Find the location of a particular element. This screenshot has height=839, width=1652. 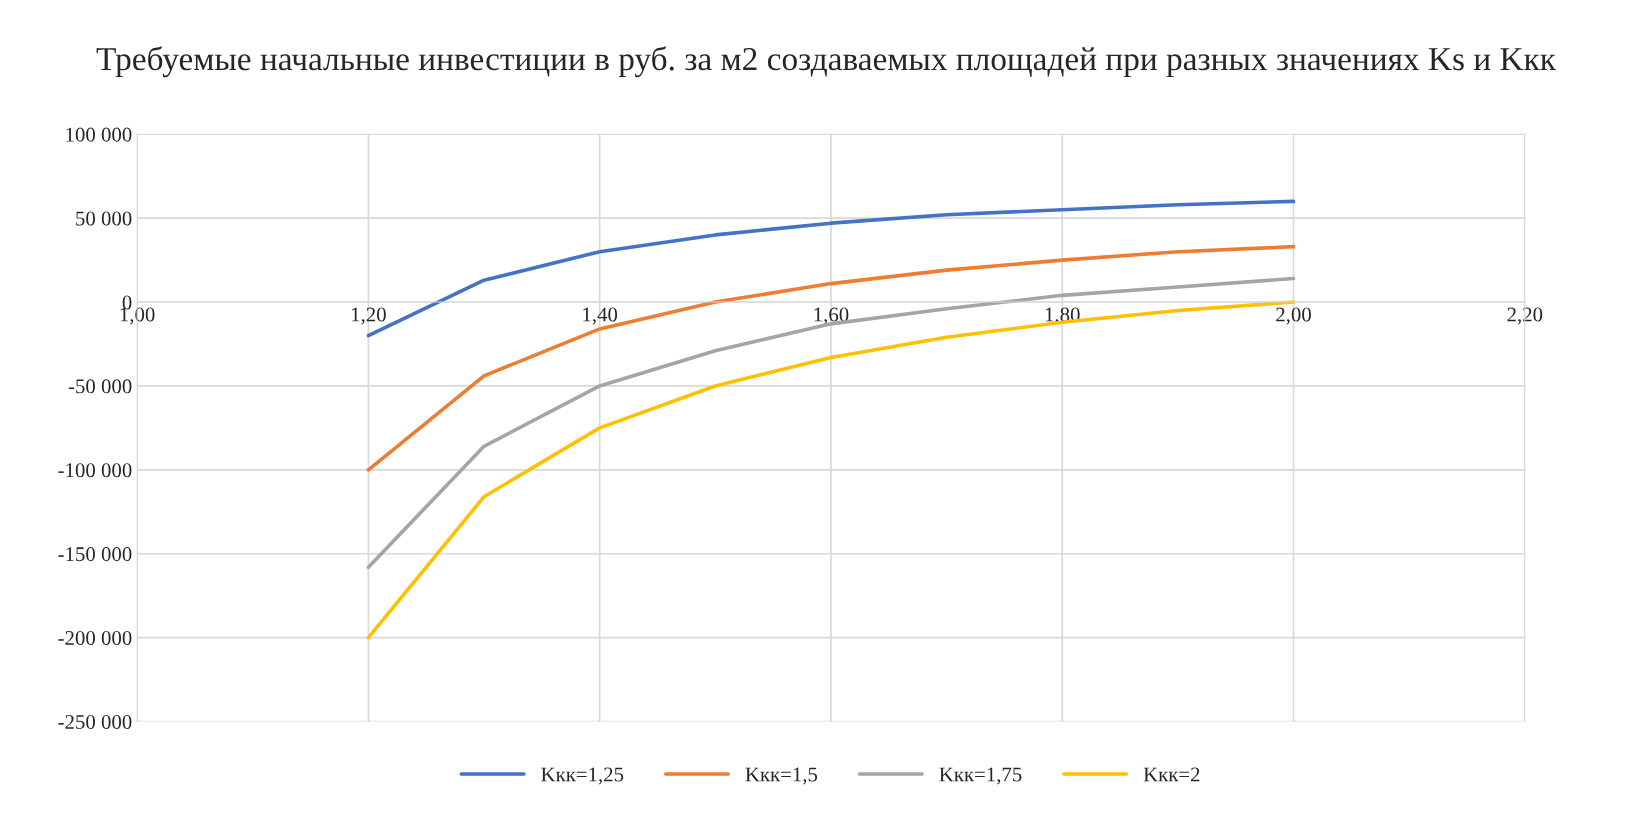

y-tick-label: -250 000 is located at coordinates (95, 721).